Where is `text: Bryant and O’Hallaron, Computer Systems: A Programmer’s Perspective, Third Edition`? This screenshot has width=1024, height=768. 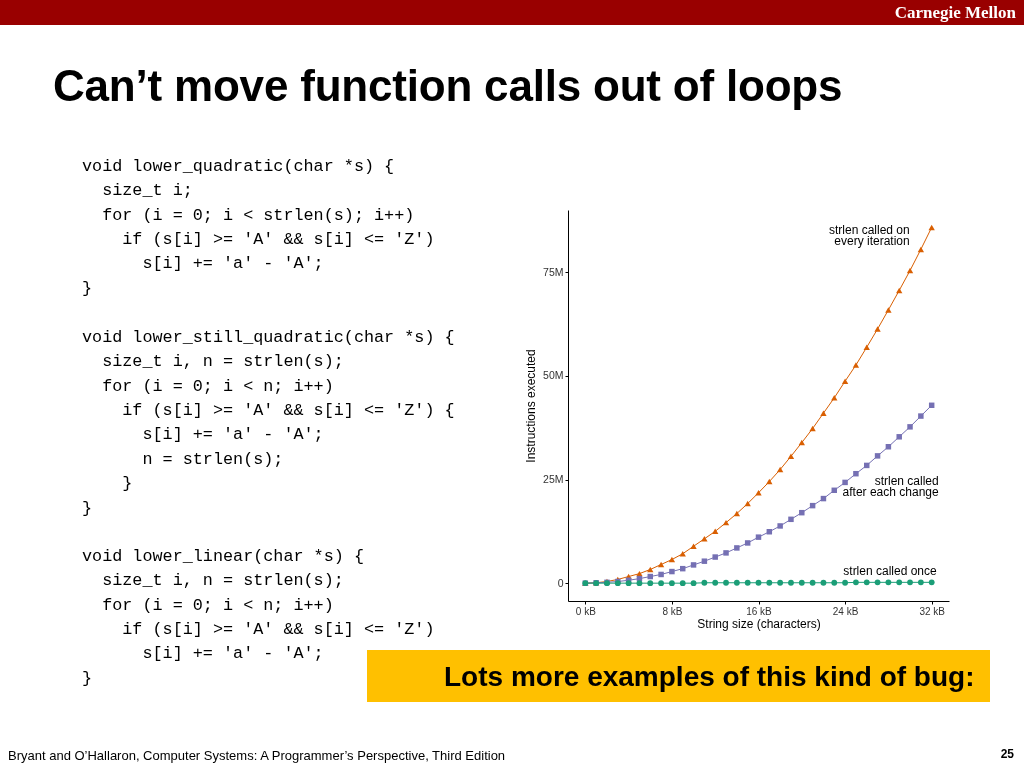
text: Bryant and O’Hallaron, Computer Systems: A Programmer’s Perspective, Third Edition is located at coordinates (257, 756).